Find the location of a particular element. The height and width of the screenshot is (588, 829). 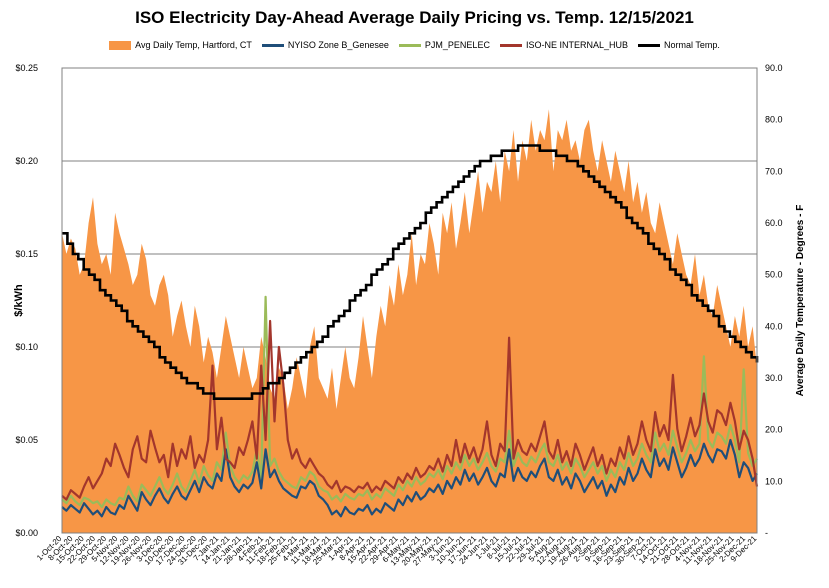

y2-axis-title: Average Daily Temperature - Degrees - F is located at coordinates (800, 301).